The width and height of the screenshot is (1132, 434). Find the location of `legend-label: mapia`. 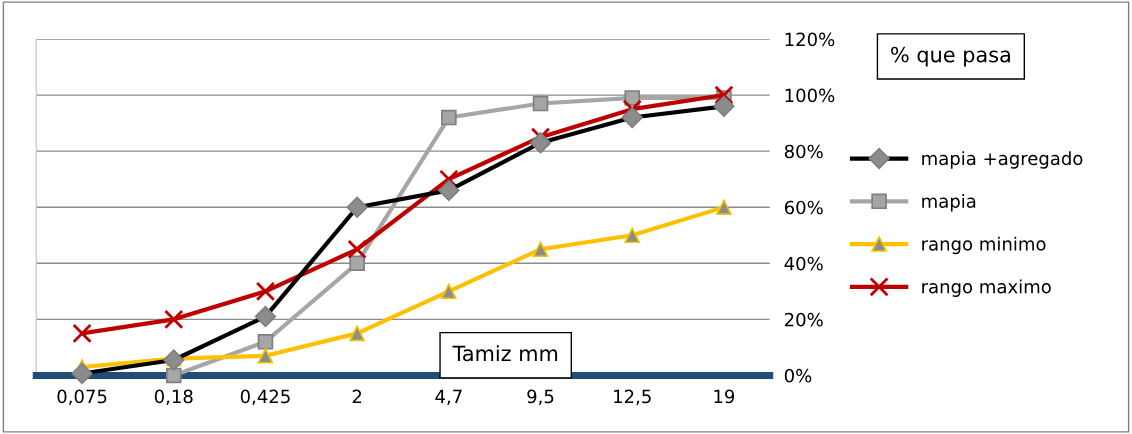

legend-label: mapia is located at coordinates (949, 202).